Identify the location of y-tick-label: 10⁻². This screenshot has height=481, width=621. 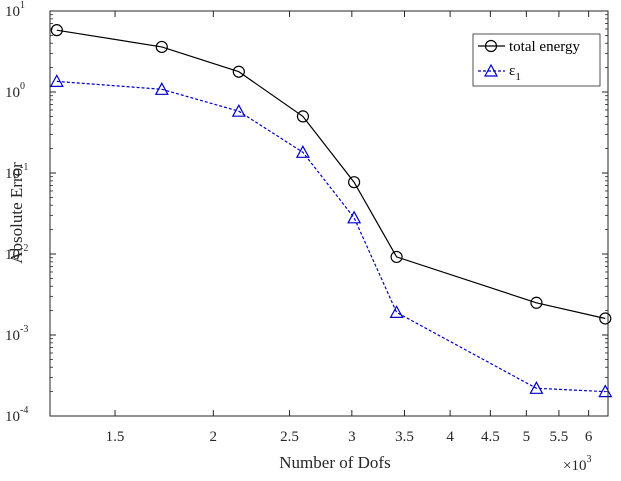
(16, 253).